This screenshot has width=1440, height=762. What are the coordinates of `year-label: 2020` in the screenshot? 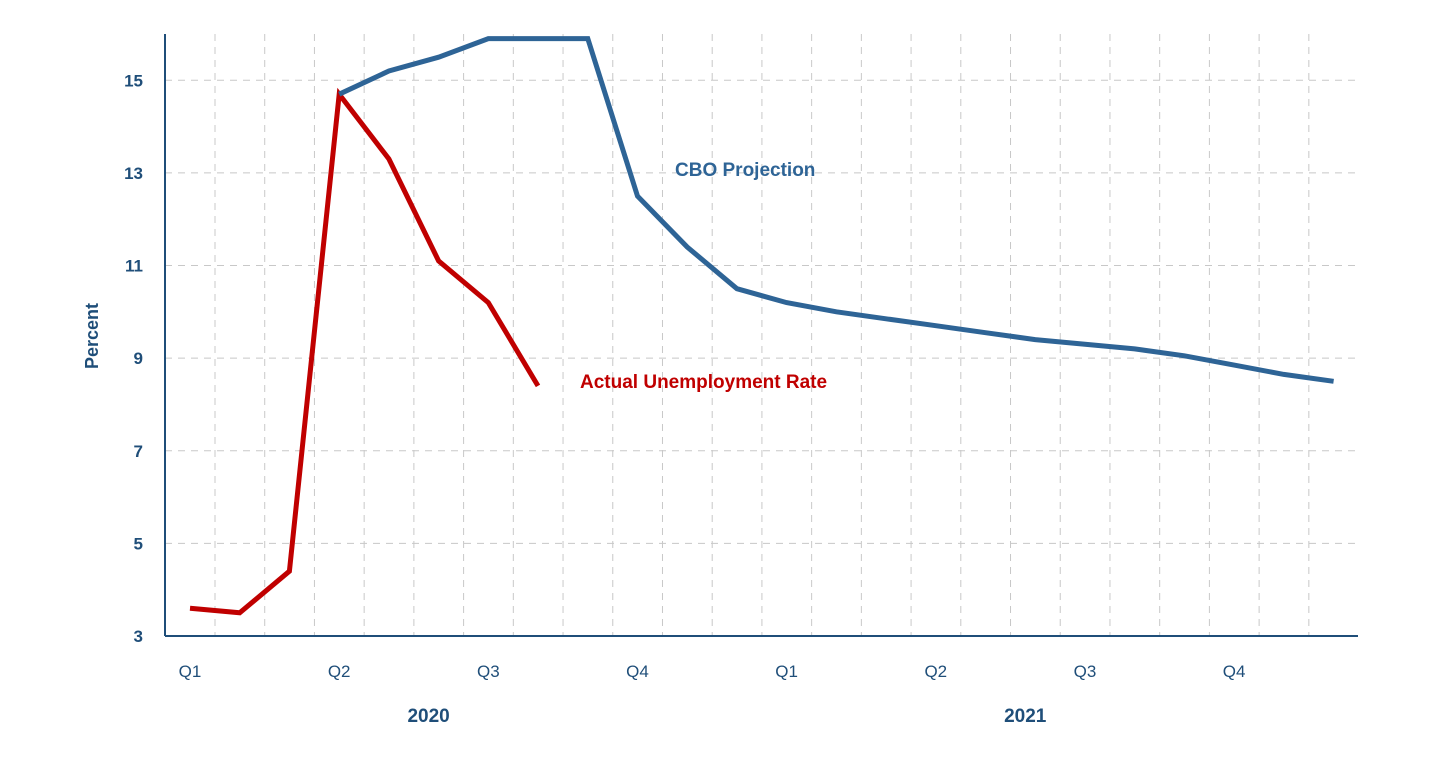 It's located at (428, 716).